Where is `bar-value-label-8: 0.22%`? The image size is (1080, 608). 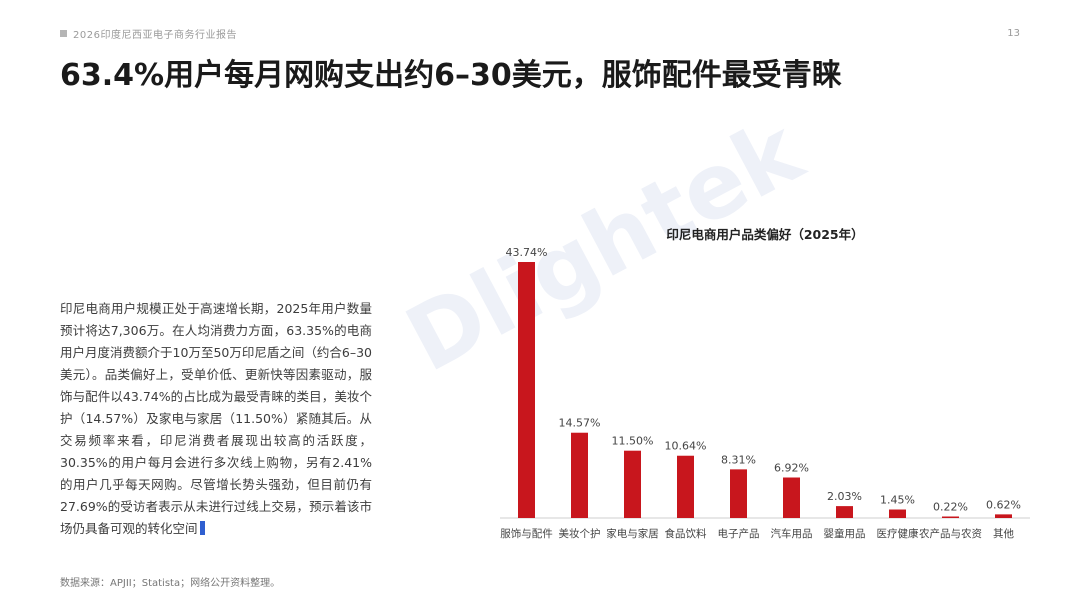
bar-value-label-8: 0.22% is located at coordinates (950, 507).